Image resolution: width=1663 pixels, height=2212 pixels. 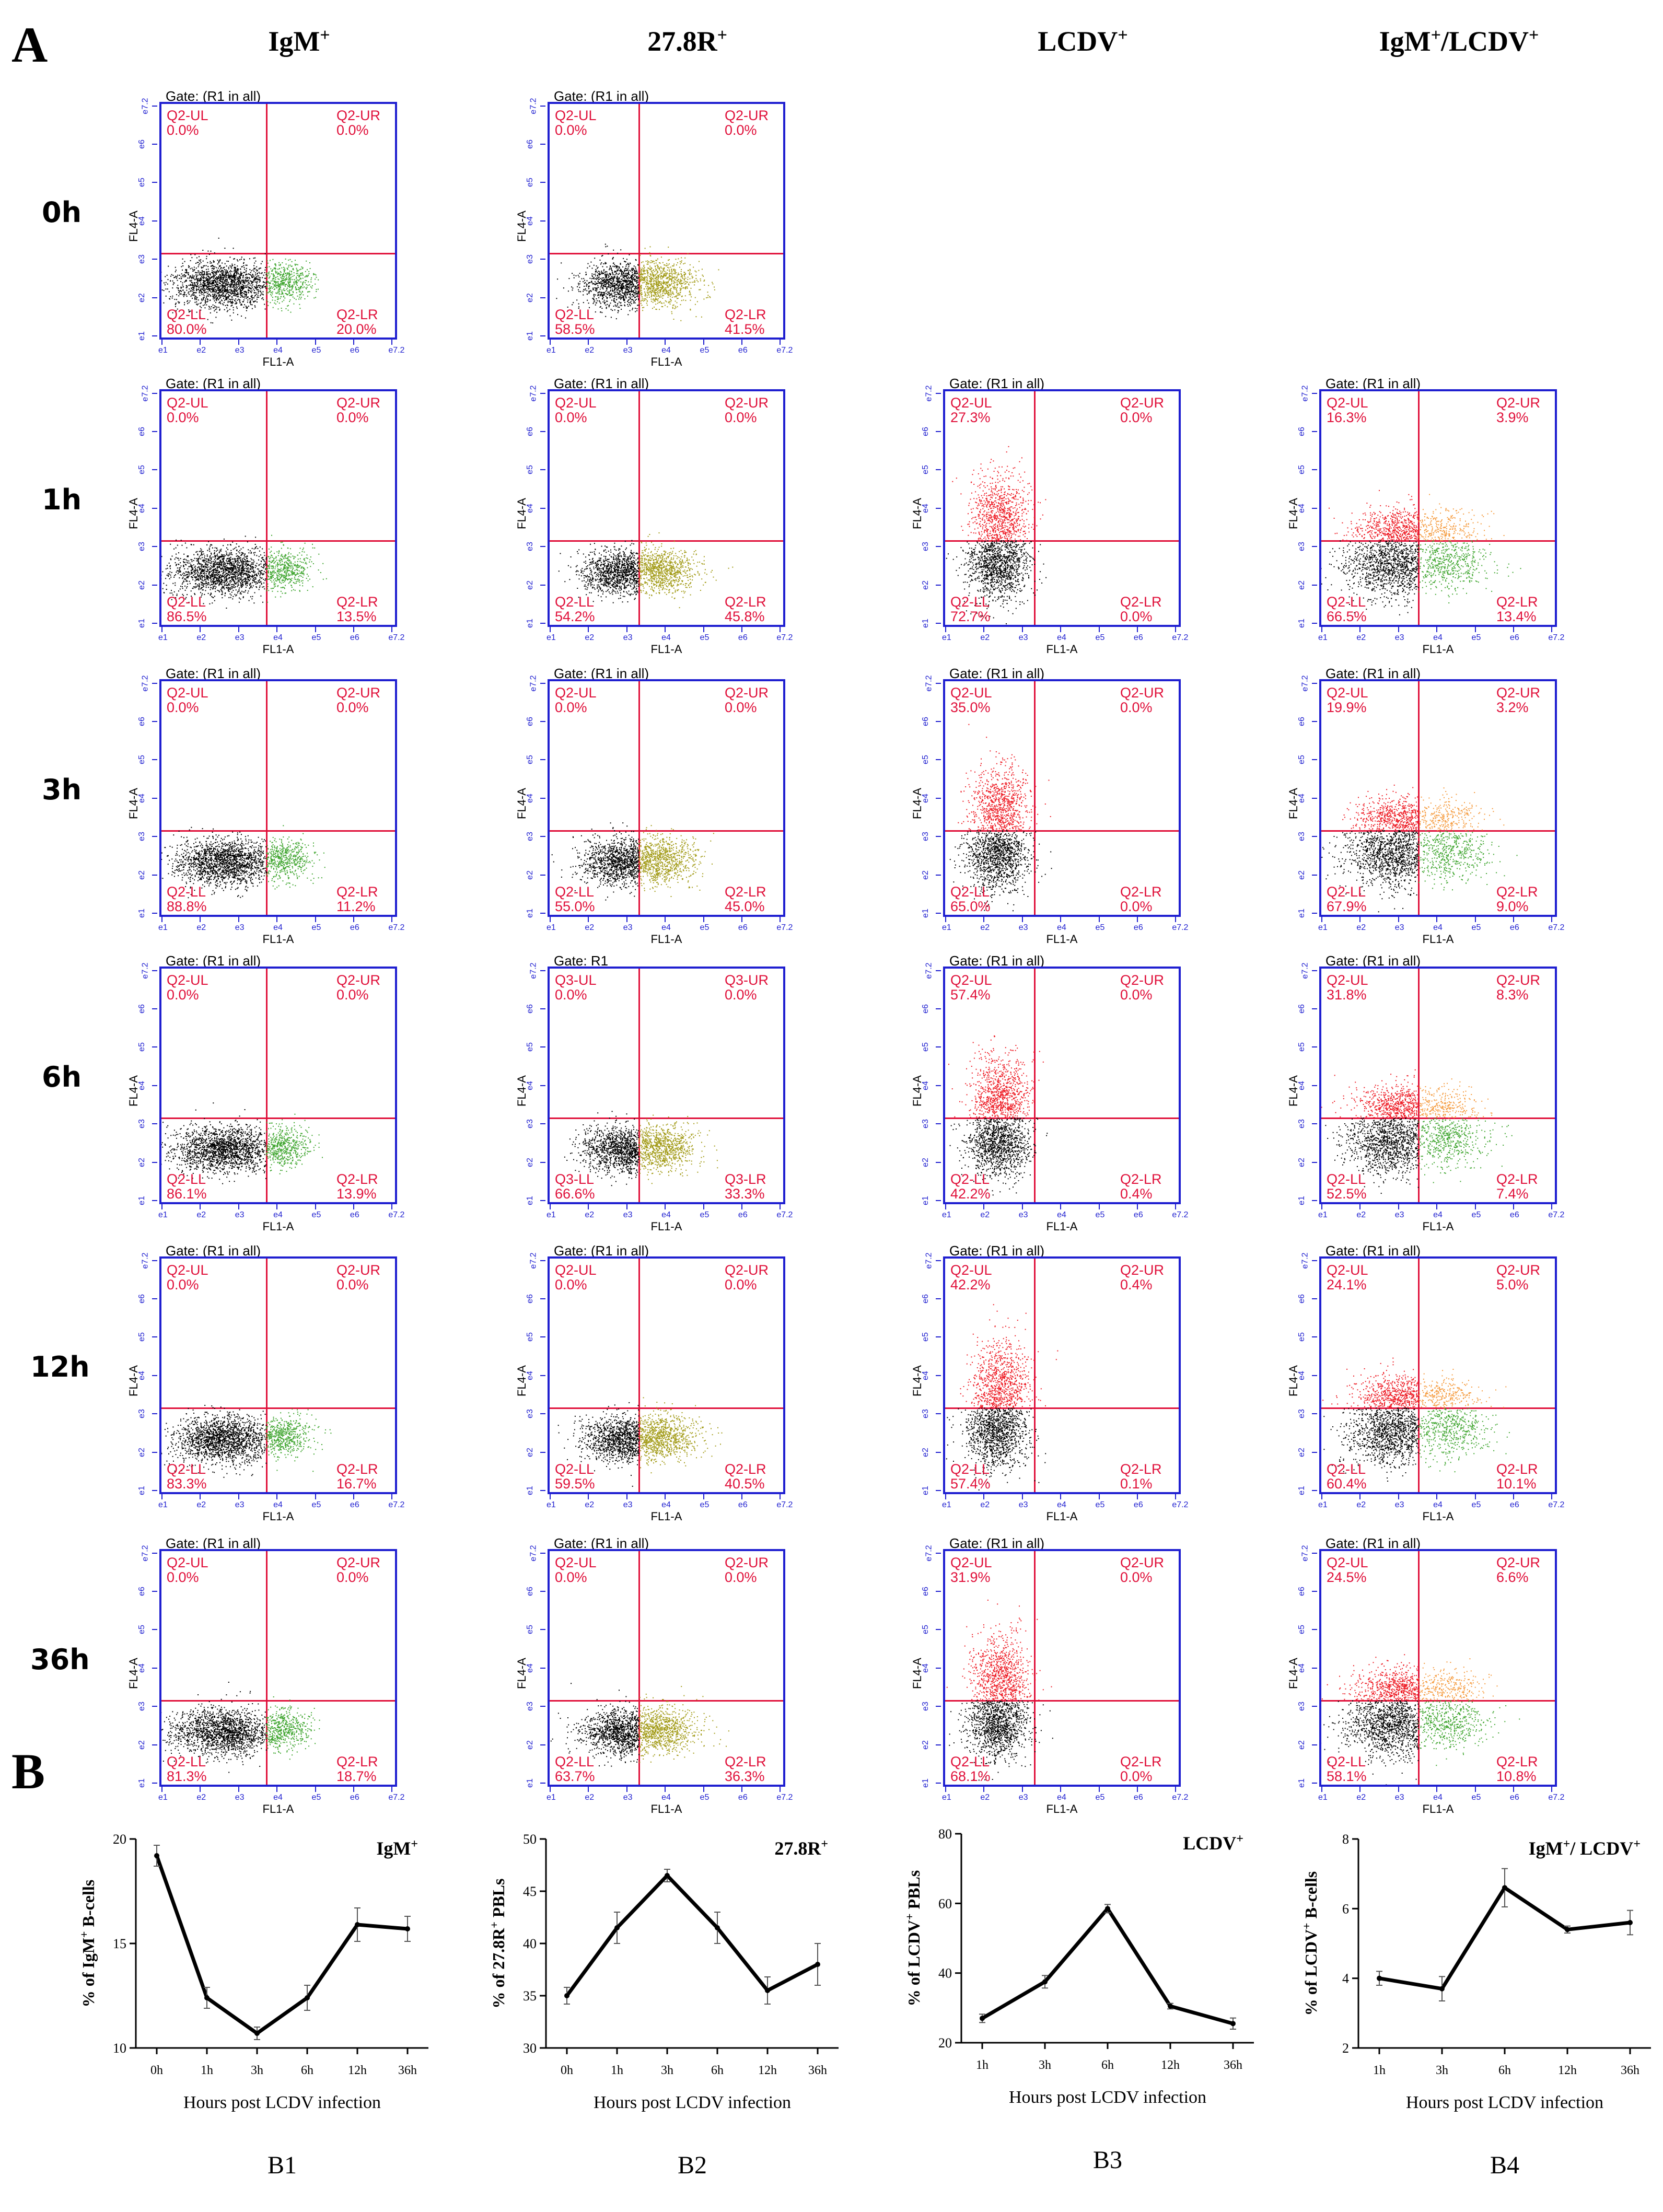 What do you see at coordinates (356, 616) in the screenshot?
I see `quadrant-lr-value: 13.5%` at bounding box center [356, 616].